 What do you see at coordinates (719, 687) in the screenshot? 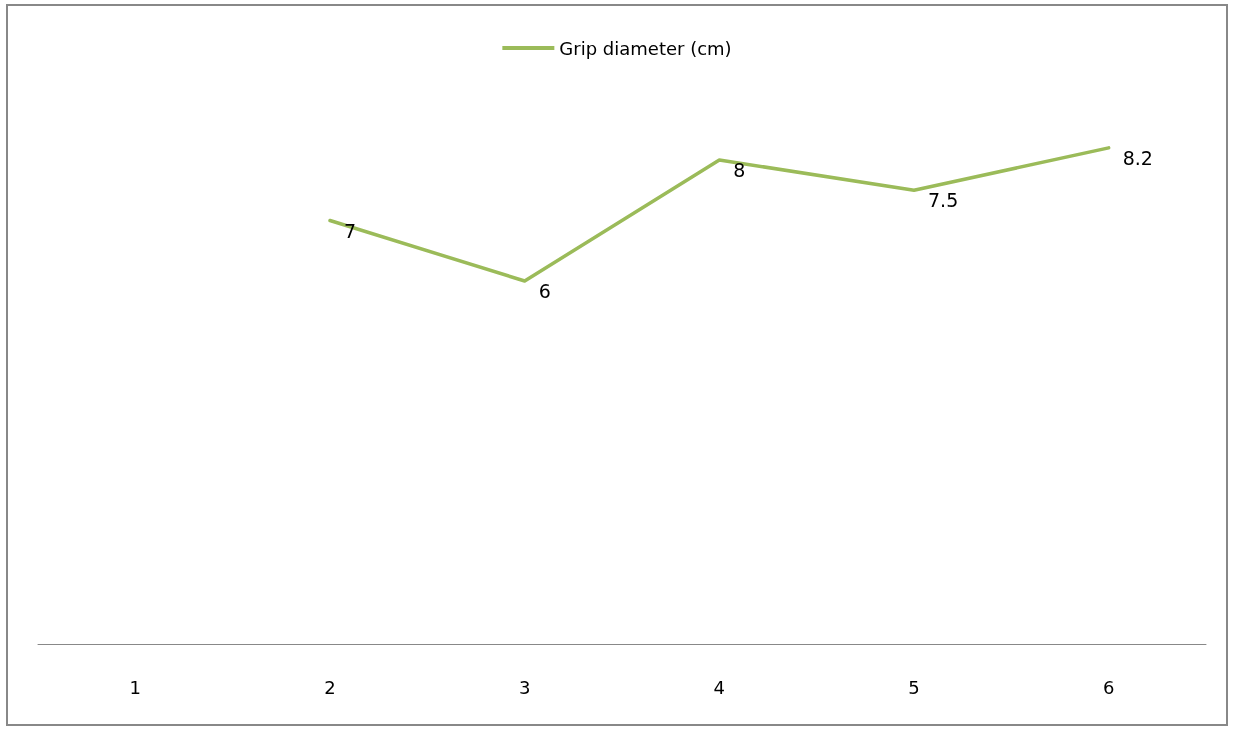
I see `x-tick-label: 4` at bounding box center [719, 687].